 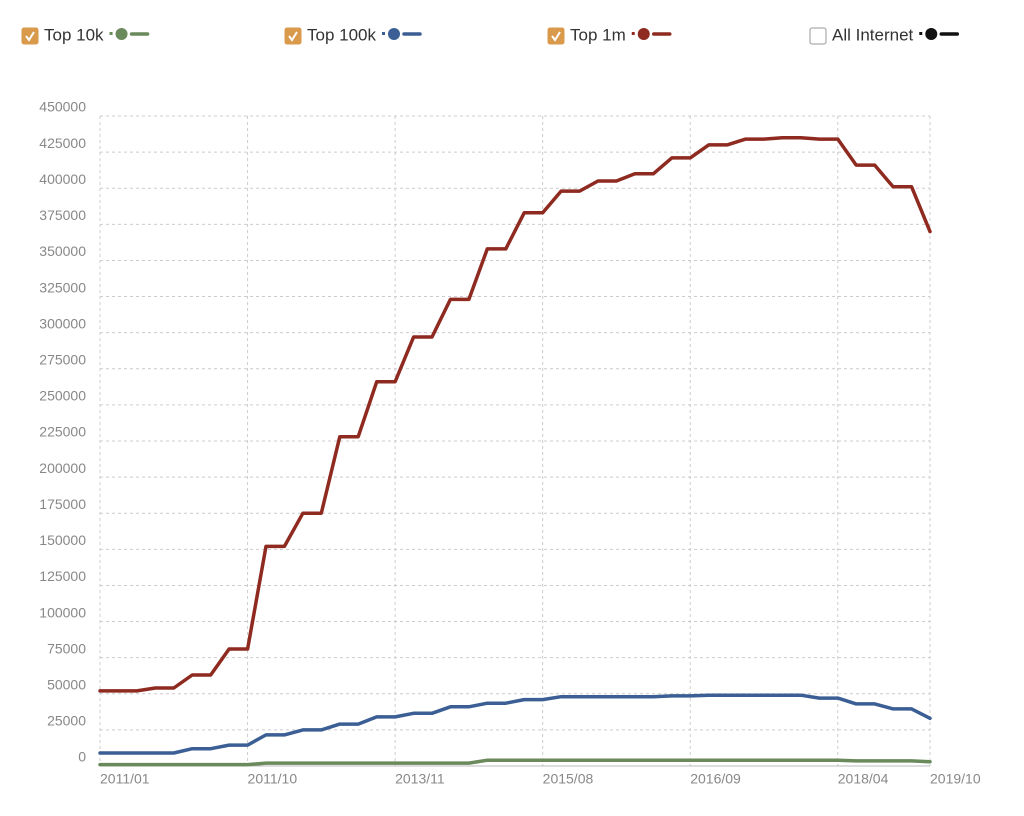 What do you see at coordinates (66, 684) in the screenshot?
I see `y-tick-label: 50000` at bounding box center [66, 684].